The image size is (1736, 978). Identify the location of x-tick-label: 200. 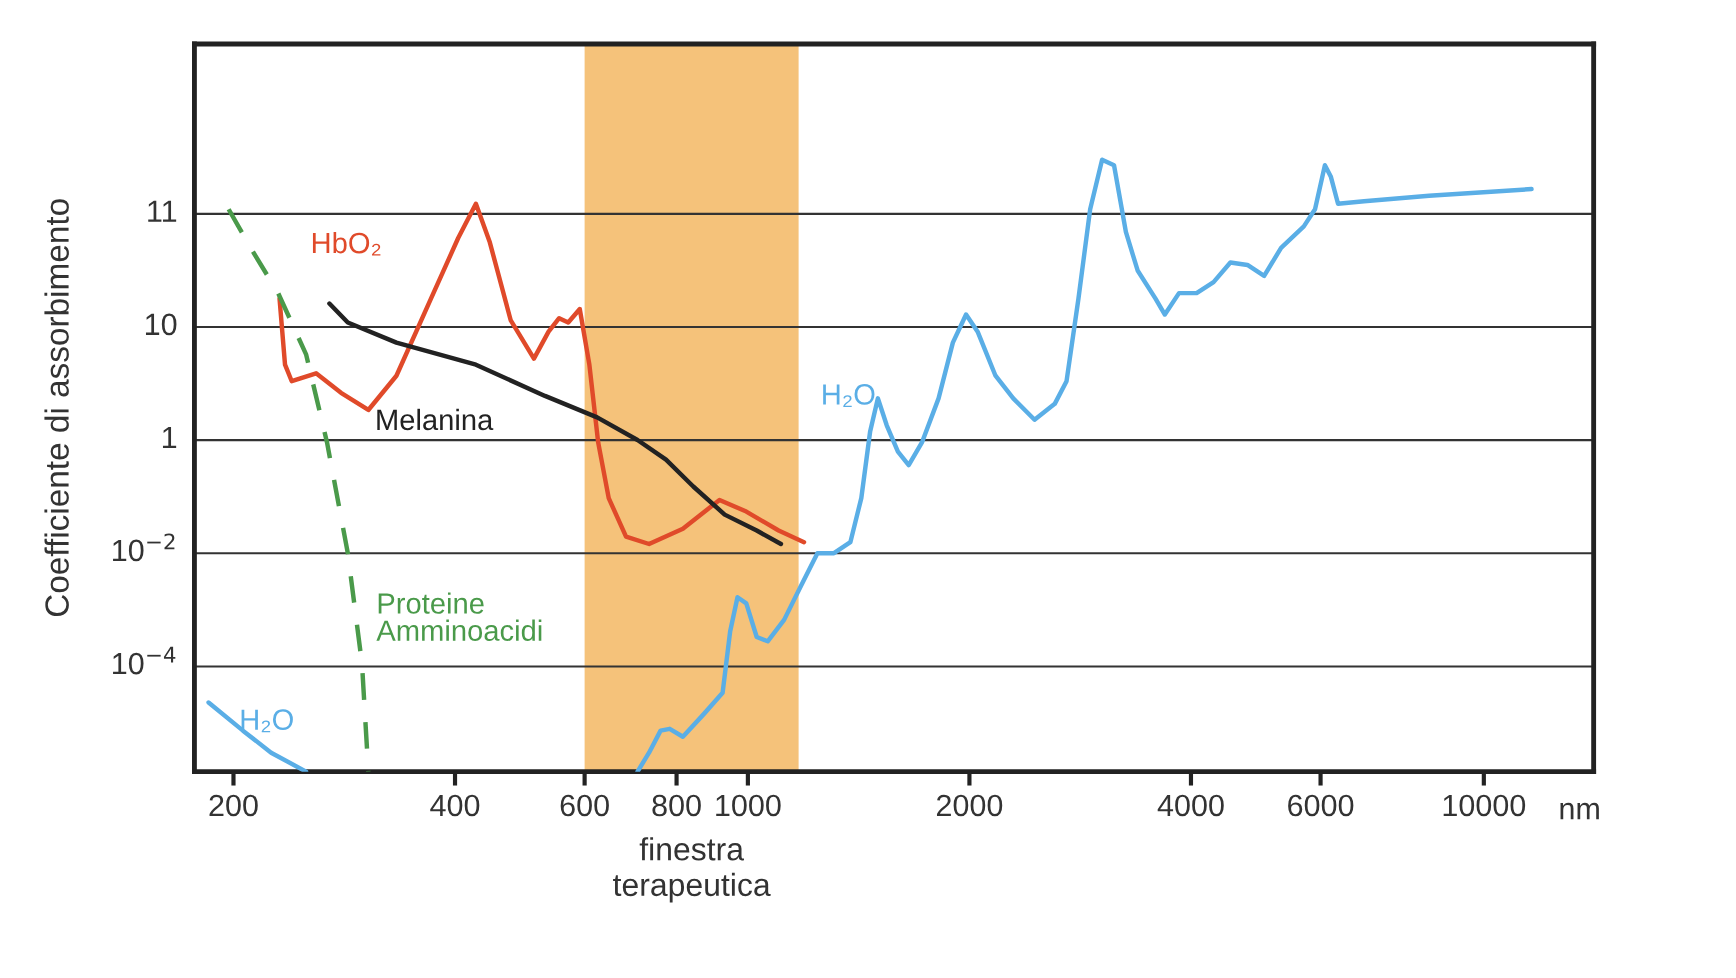
(233, 805).